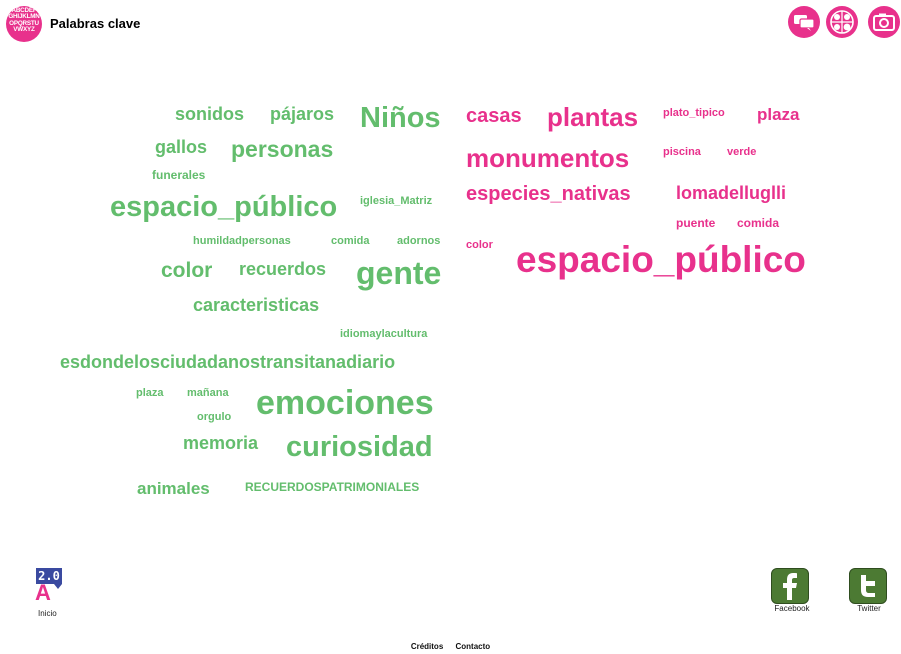 This screenshot has width=901, height=654. I want to click on keyword-humildadpersonas: humildadpersonas, so click(242, 241).